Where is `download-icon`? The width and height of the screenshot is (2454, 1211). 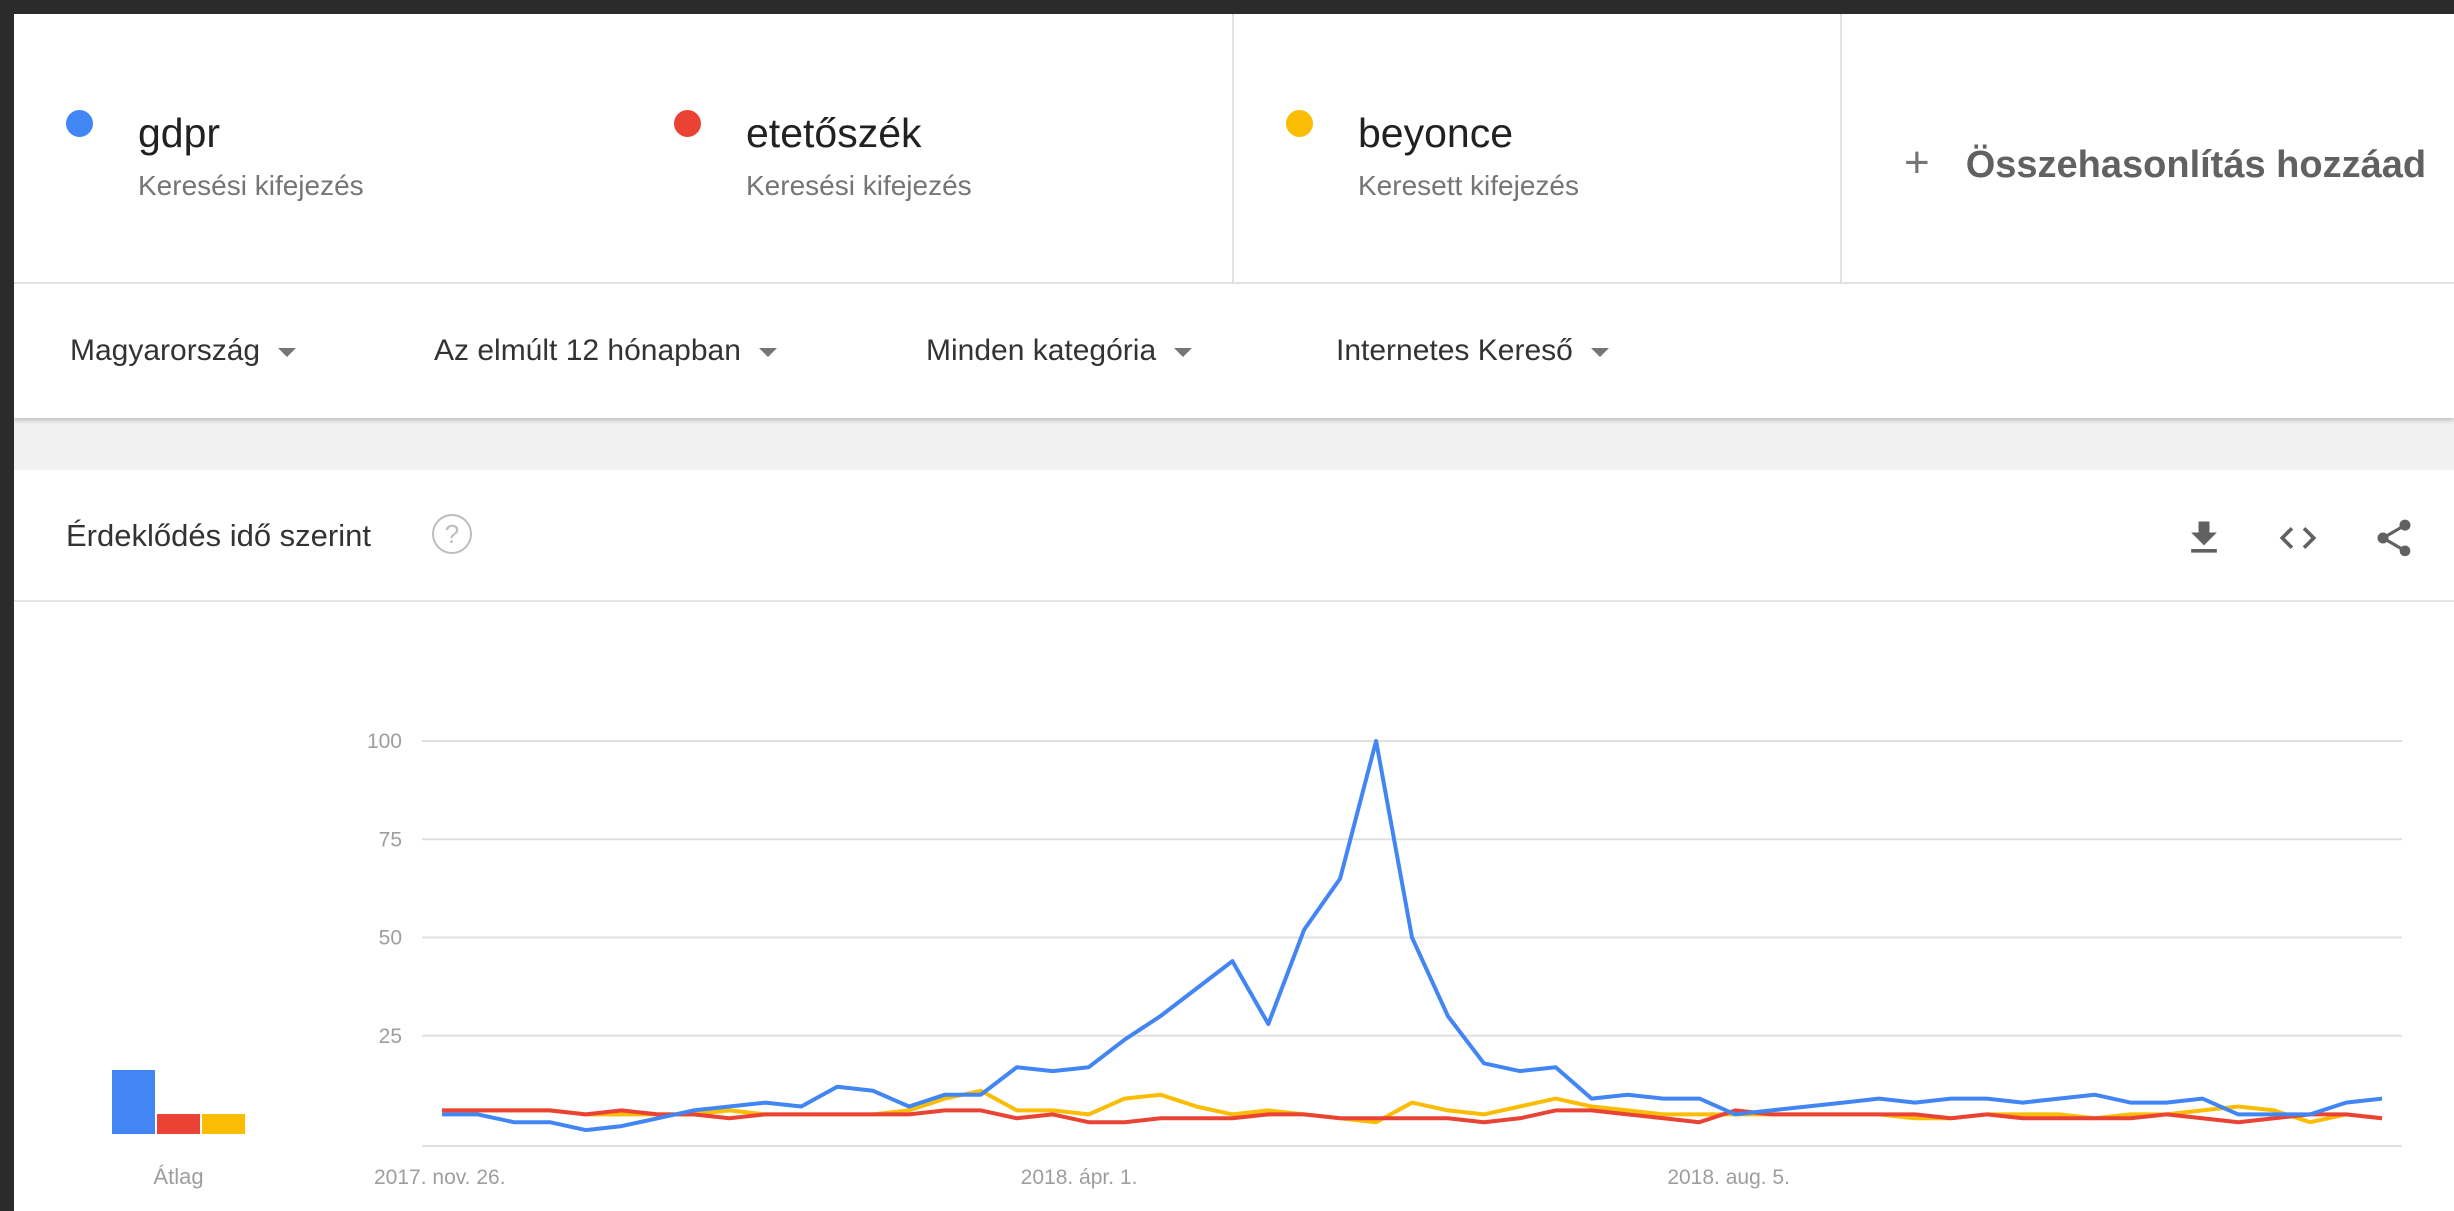 download-icon is located at coordinates (2204, 538).